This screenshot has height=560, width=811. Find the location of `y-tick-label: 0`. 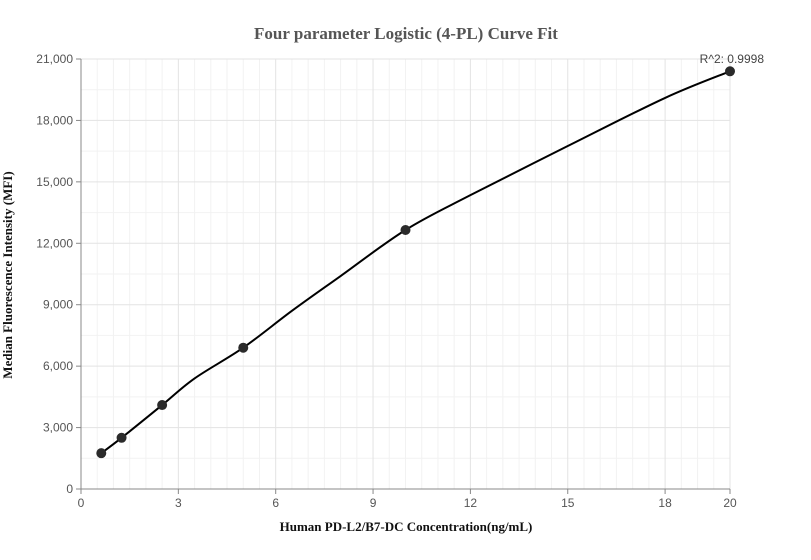

y-tick-label: 0 is located at coordinates (69, 489).